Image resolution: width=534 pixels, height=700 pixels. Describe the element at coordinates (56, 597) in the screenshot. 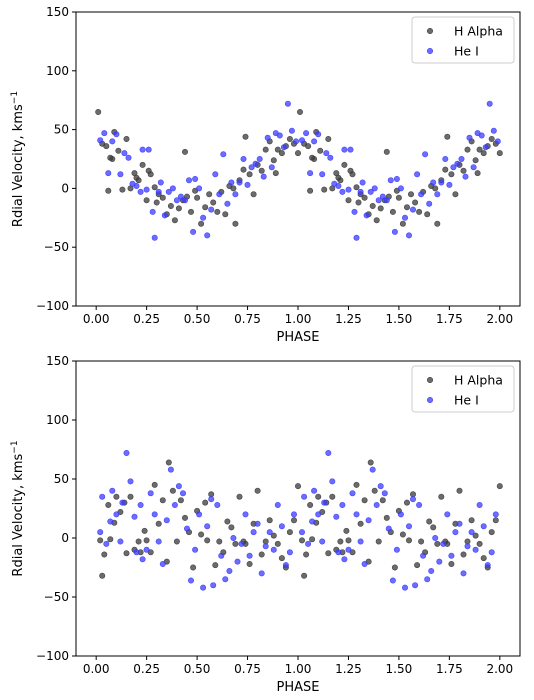

I see `y-tick-label: −50` at that location.